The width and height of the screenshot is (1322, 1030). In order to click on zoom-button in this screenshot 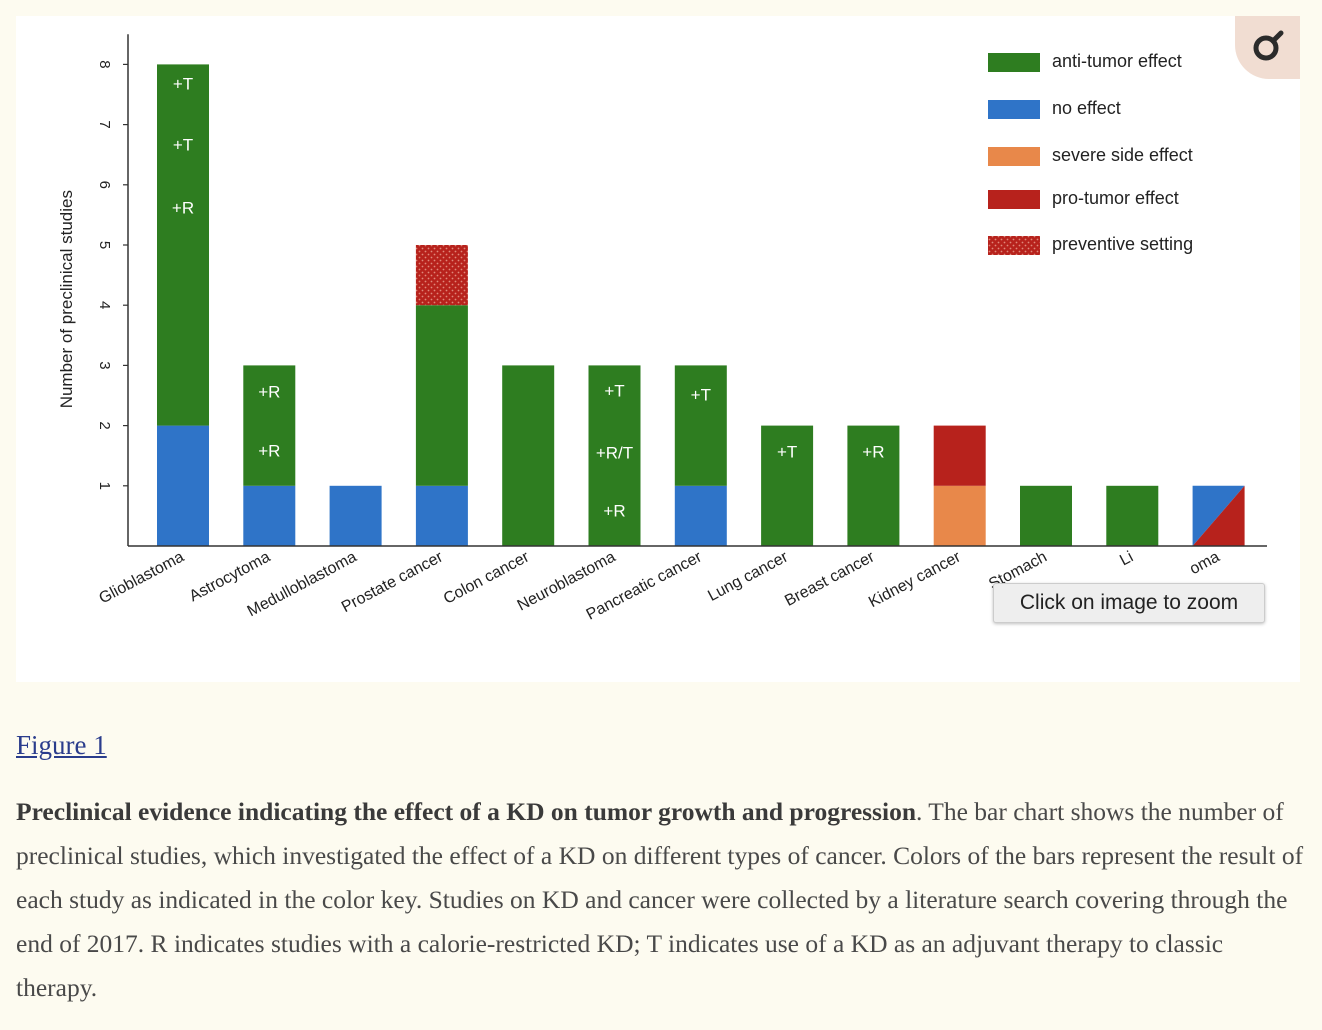, I will do `click(1267, 47)`.